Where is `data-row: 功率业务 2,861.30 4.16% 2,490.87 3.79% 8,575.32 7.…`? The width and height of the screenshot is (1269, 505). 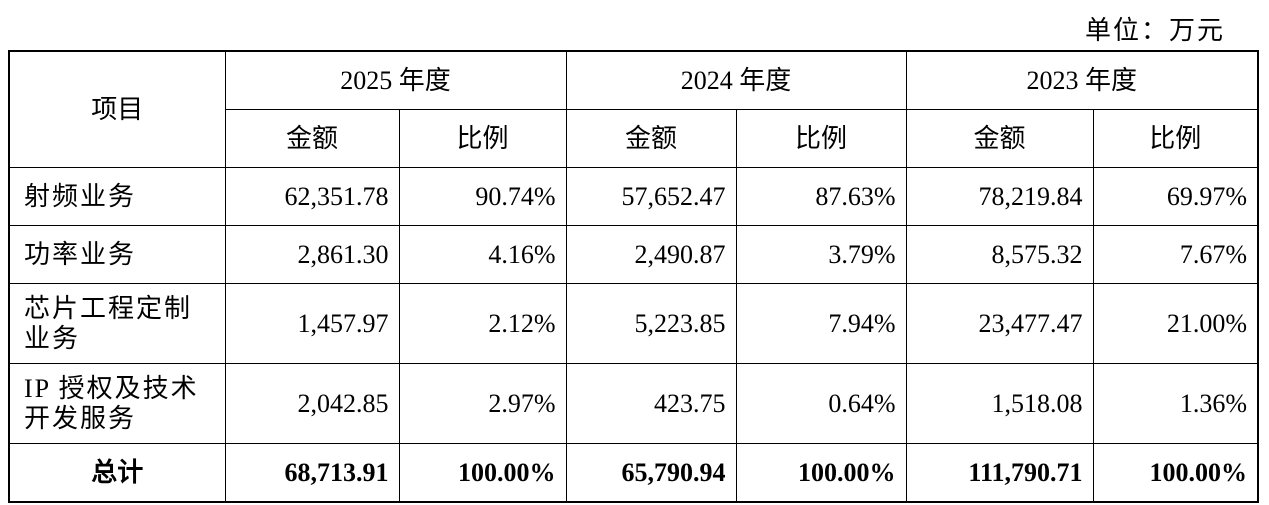
data-row: 功率业务 2,861.30 4.16% 2,490.87 3.79% 8,575.32 7.… is located at coordinates (633, 254).